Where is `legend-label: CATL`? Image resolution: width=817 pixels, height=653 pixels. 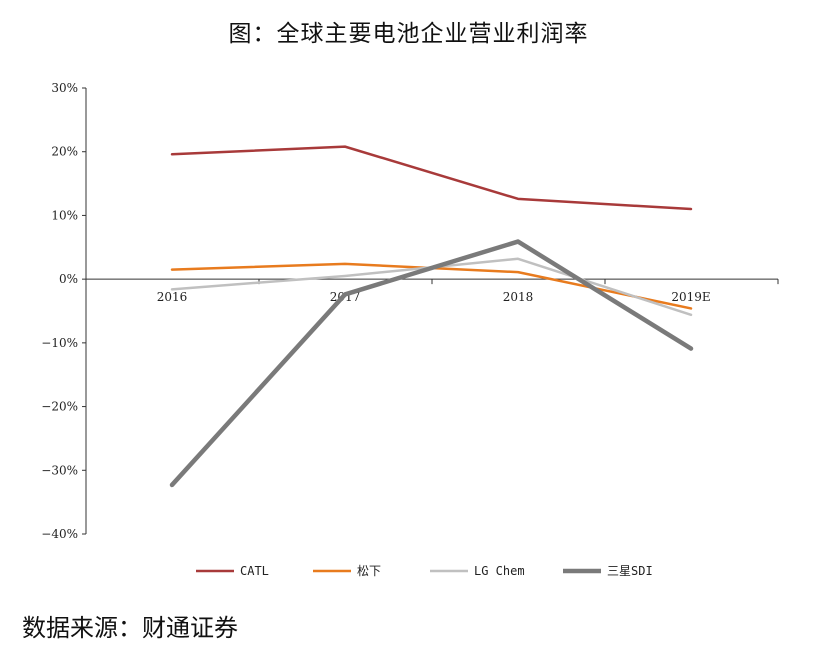
legend-label: CATL is located at coordinates (254, 571).